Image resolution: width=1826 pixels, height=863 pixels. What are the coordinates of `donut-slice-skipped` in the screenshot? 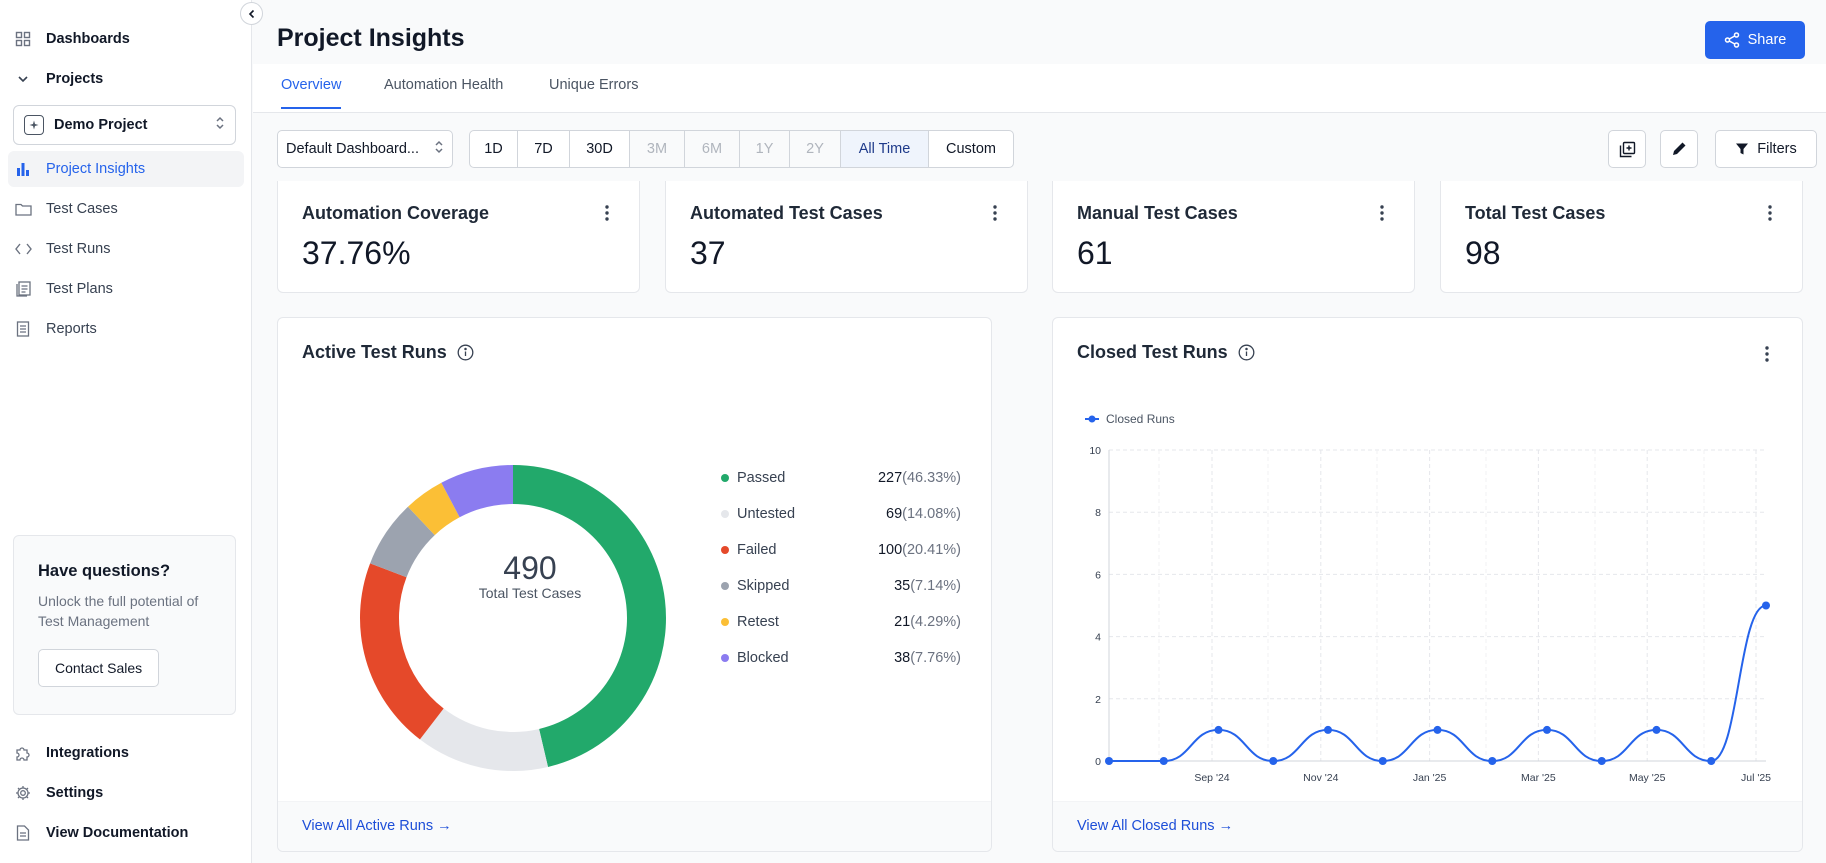 It's located at (402, 542).